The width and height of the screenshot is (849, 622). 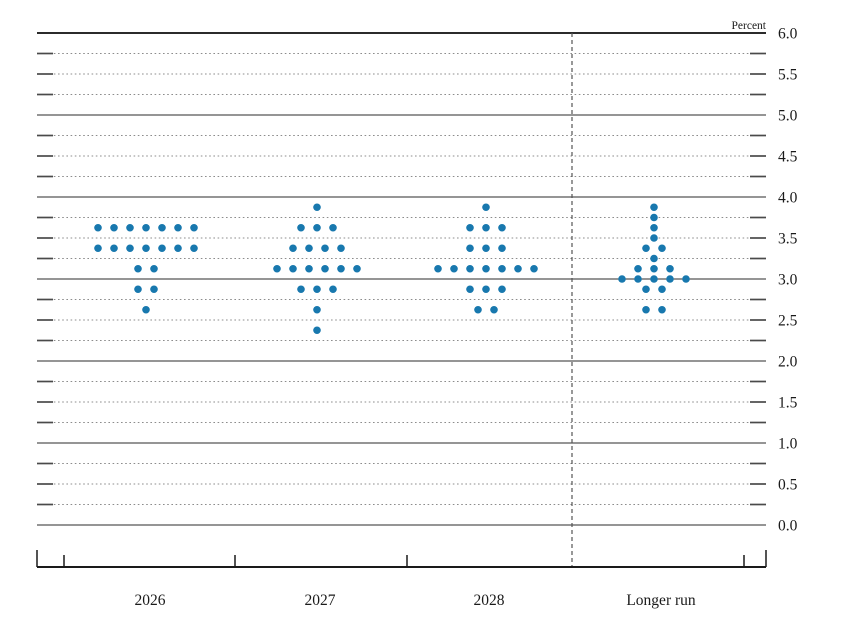 What do you see at coordinates (788, 403) in the screenshot?
I see `y-axis-label: 1.5` at bounding box center [788, 403].